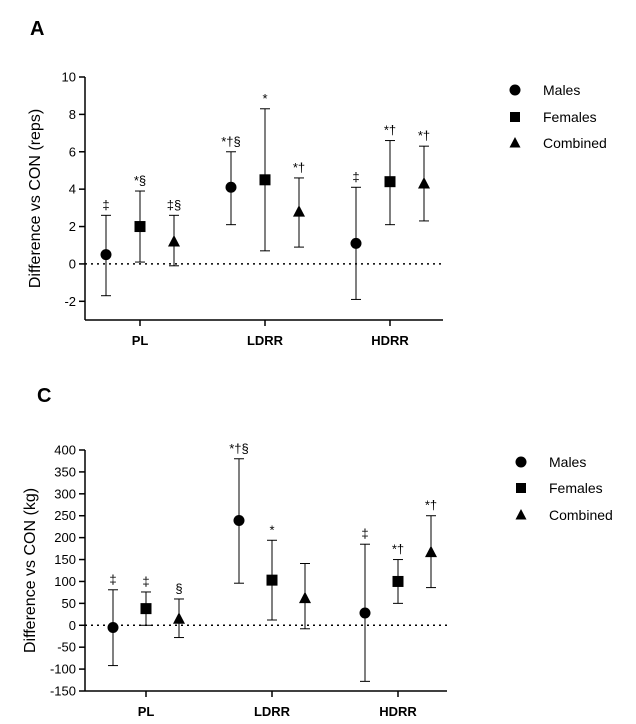  I want to click on y-axis-title: Difference vs CON (kg), so click(30, 570).